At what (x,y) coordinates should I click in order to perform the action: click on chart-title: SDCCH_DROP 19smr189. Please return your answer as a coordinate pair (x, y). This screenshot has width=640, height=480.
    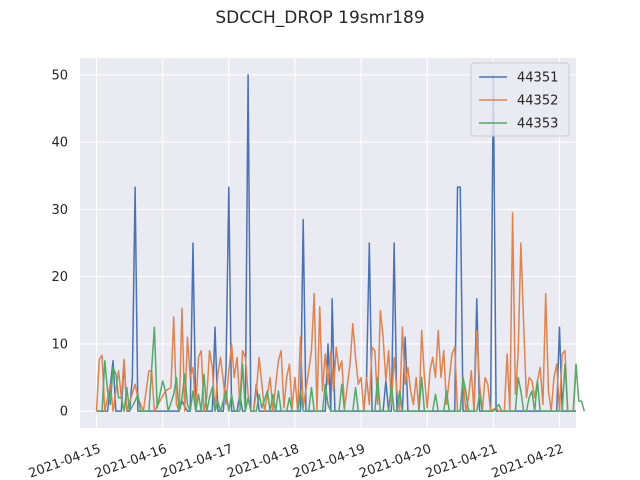
    Looking at the image, I should click on (320, 18).